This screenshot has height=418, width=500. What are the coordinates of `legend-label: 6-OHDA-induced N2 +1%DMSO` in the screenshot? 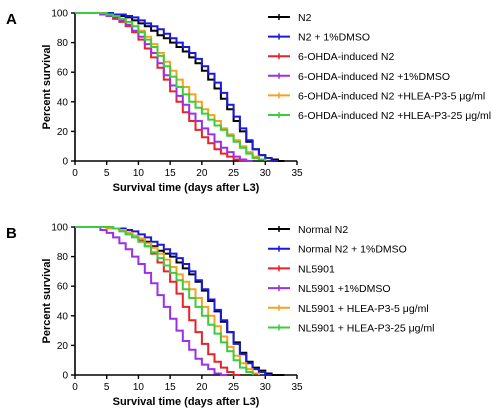 It's located at (374, 77).